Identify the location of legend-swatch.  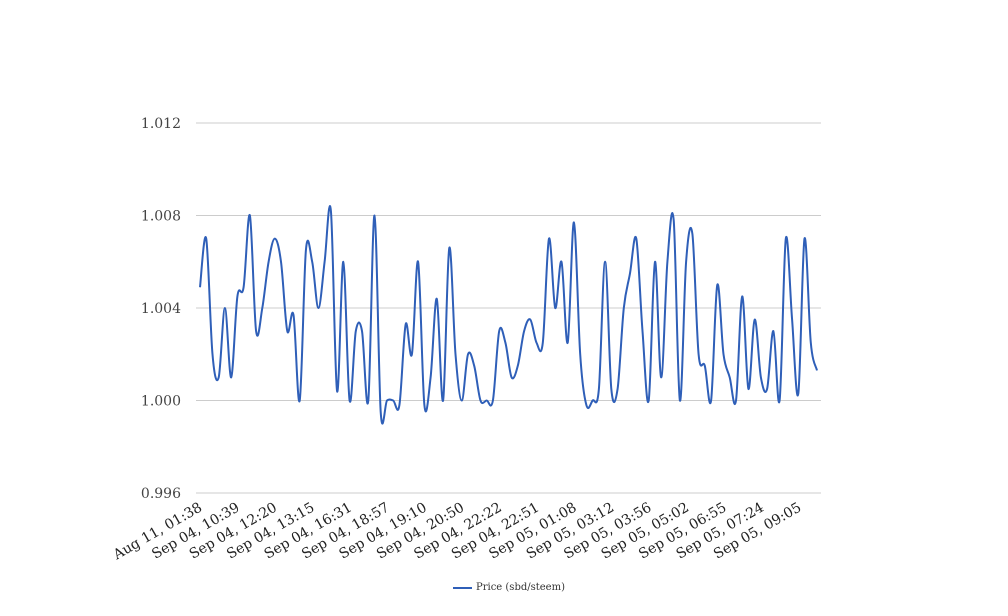
(462, 587).